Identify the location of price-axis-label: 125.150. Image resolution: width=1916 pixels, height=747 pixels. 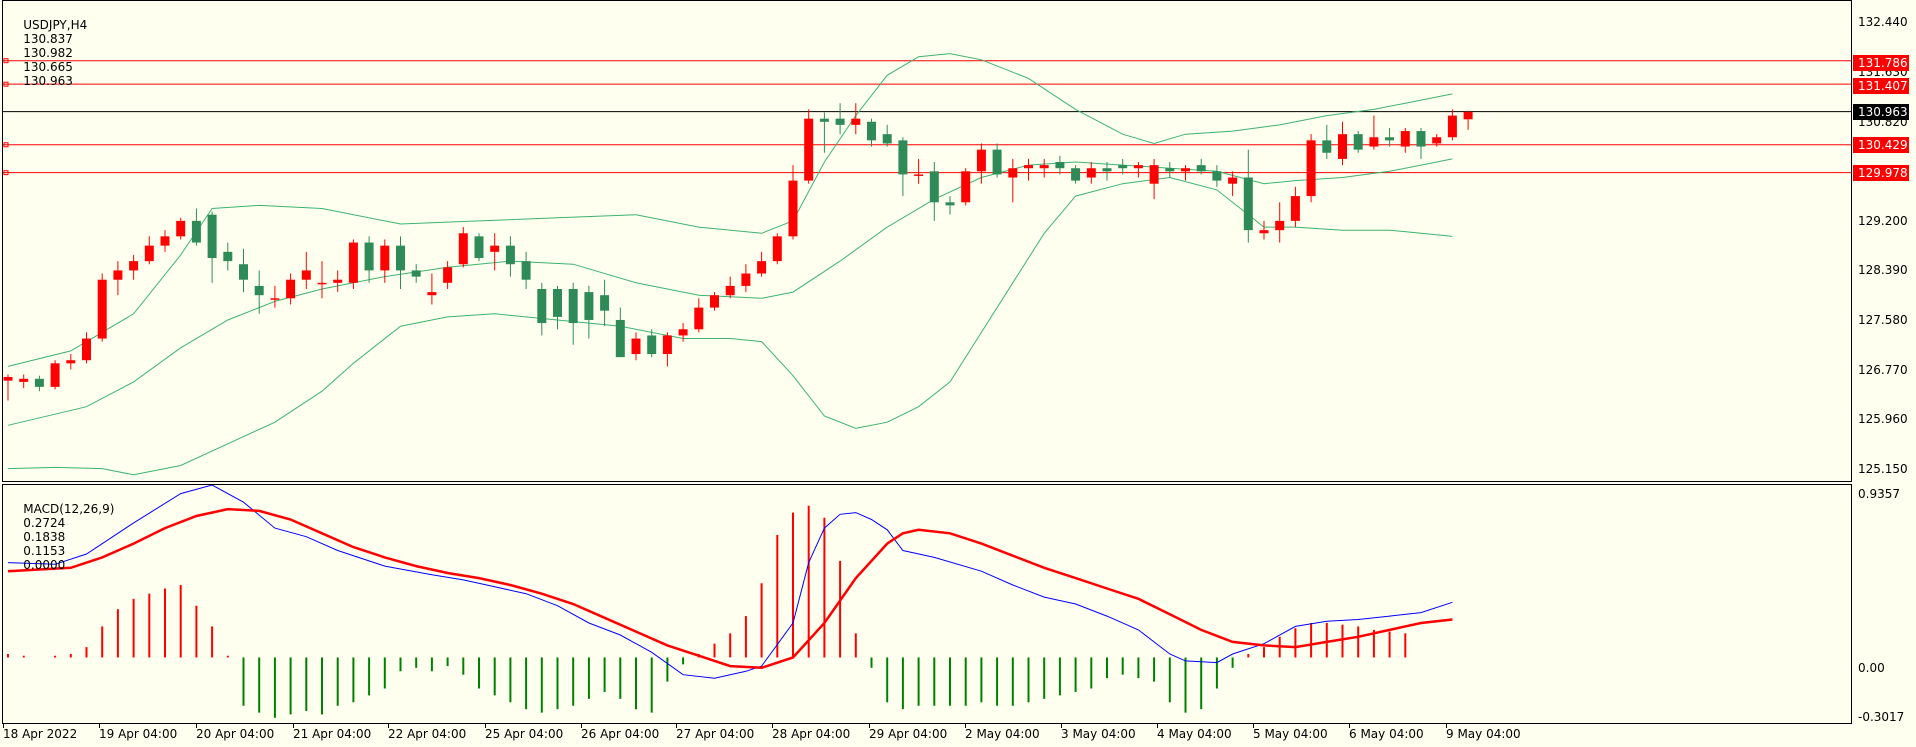
(1883, 469).